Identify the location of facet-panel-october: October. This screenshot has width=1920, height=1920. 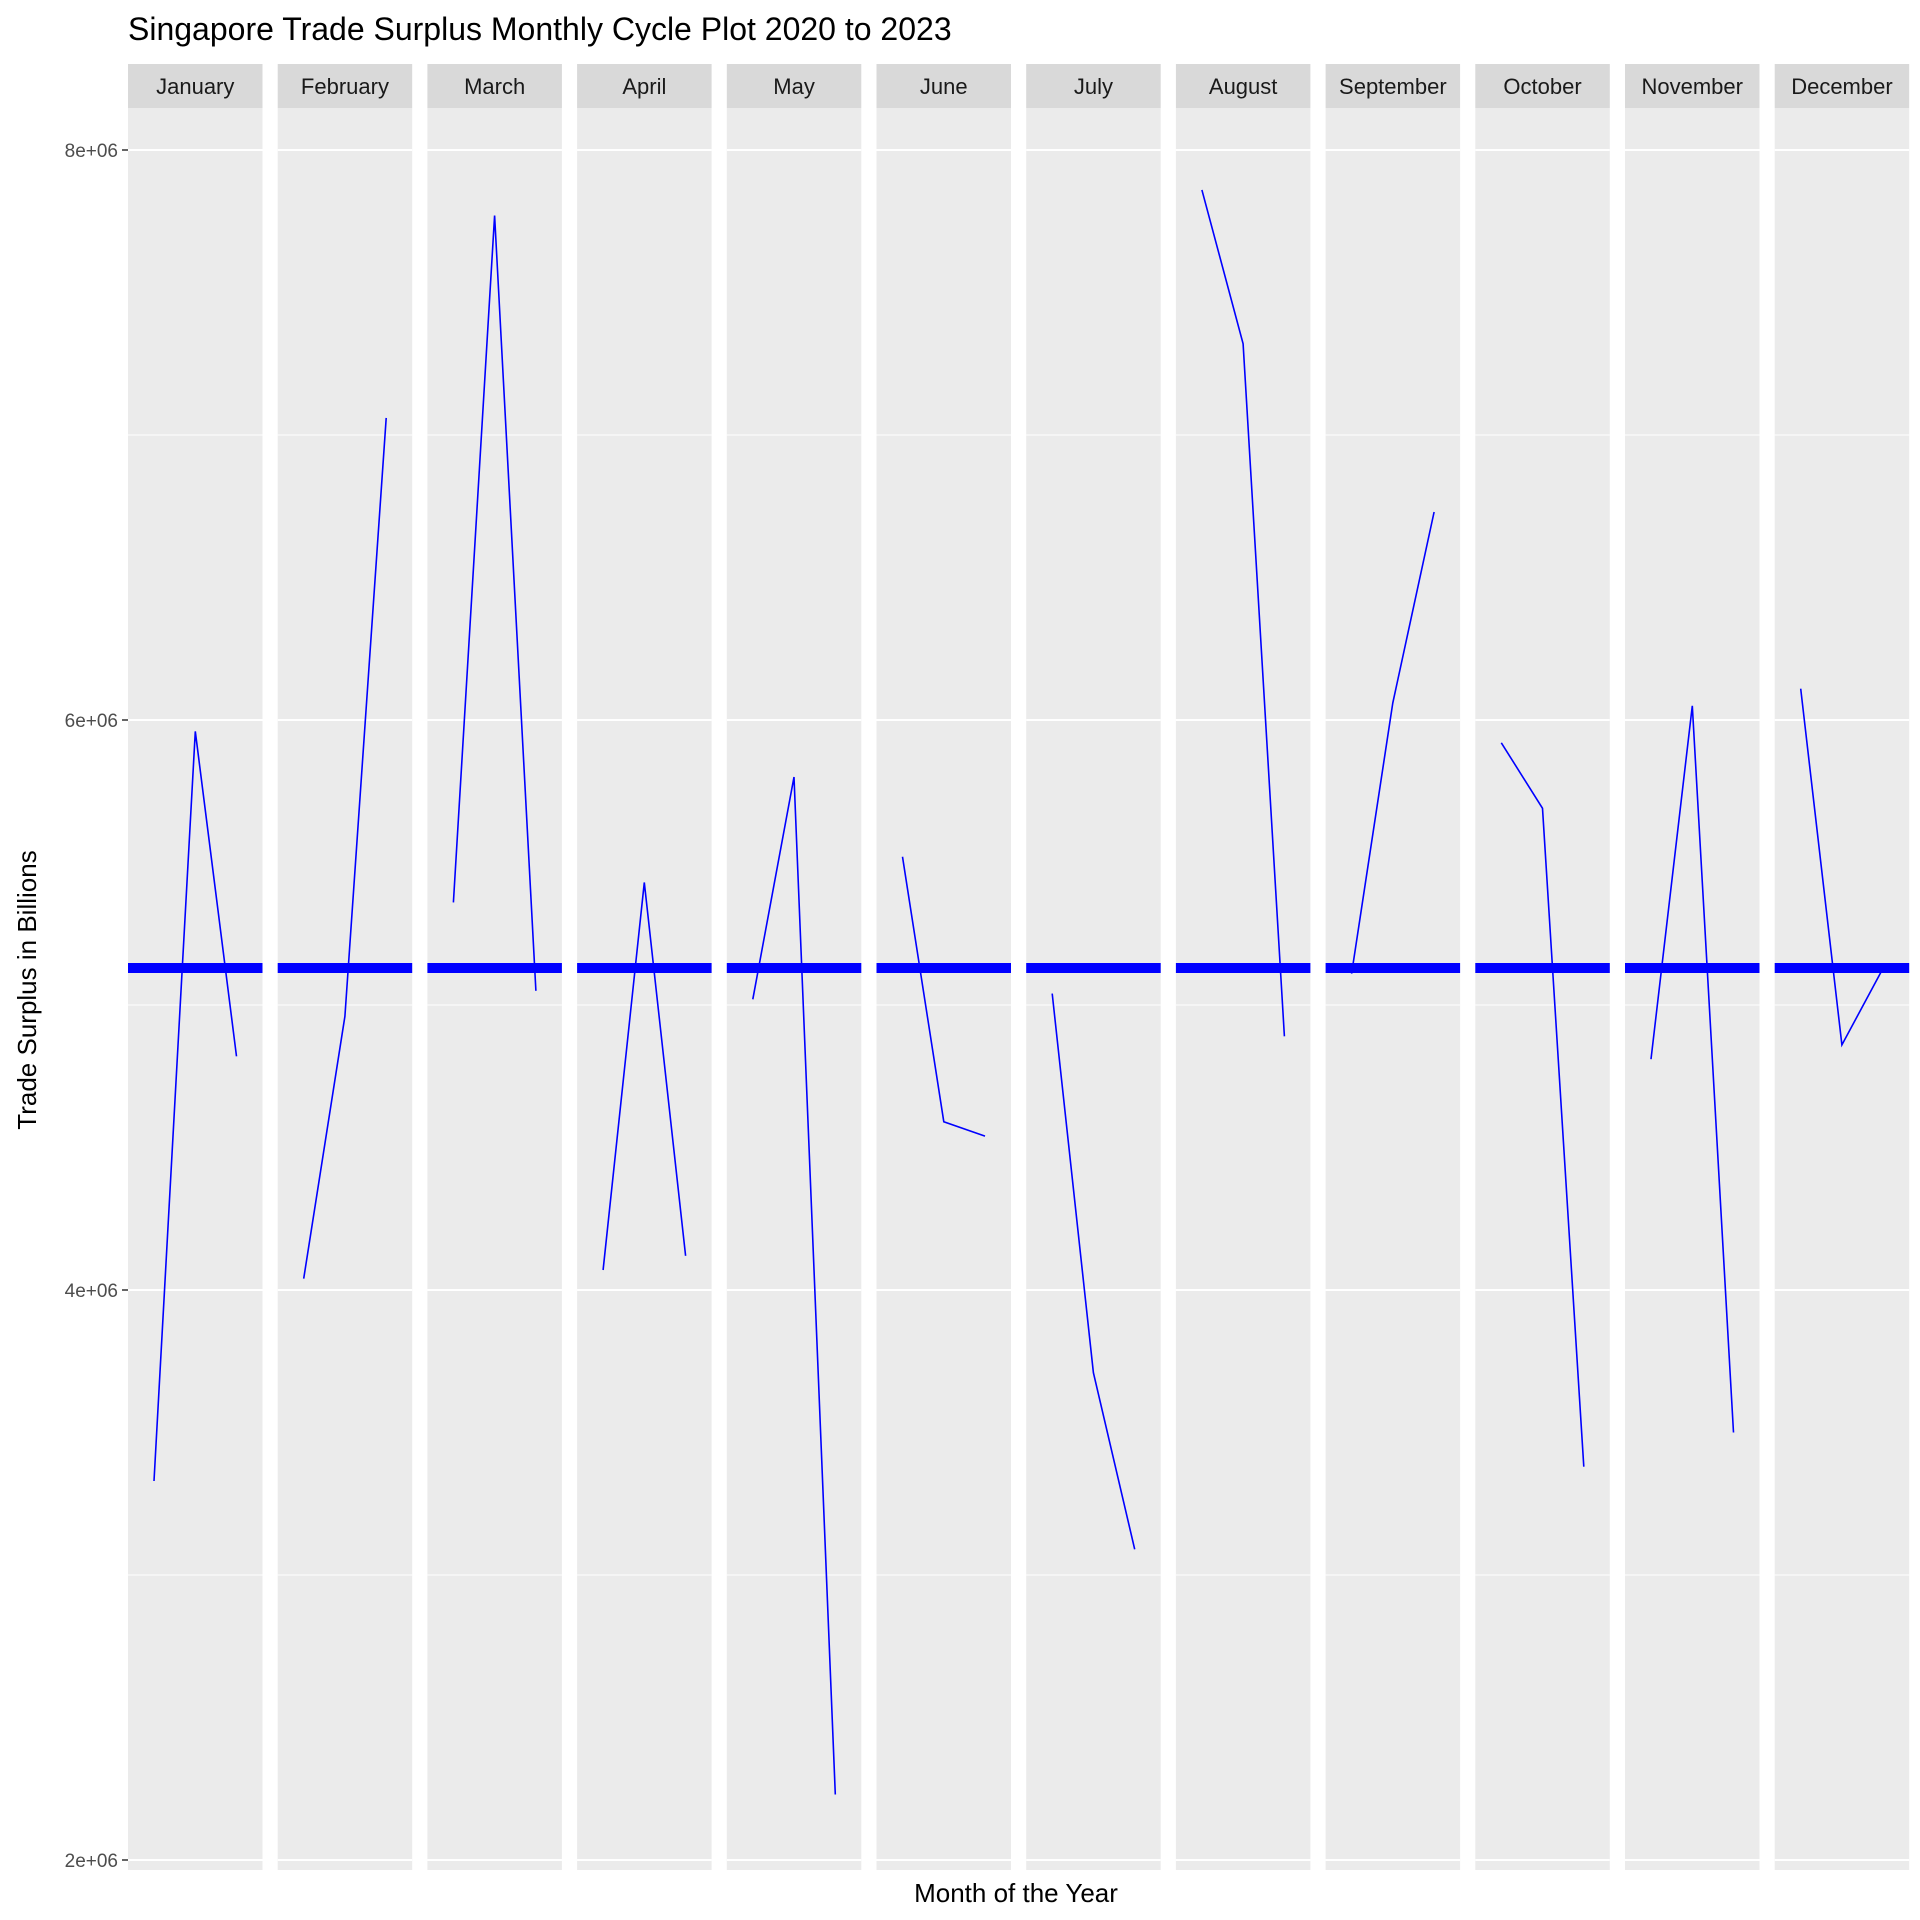
(1542, 967).